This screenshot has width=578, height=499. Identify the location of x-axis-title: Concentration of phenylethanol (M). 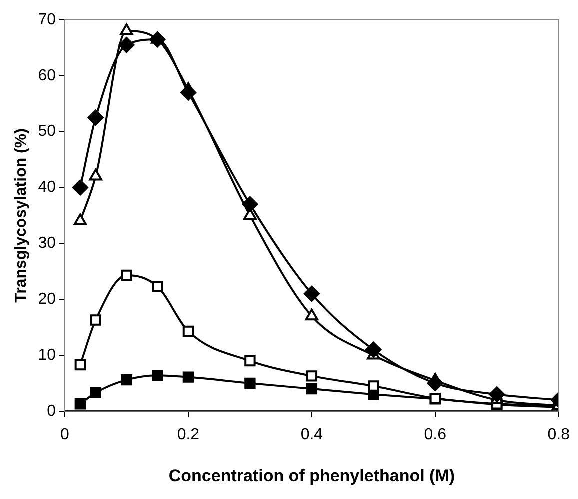
(312, 476).